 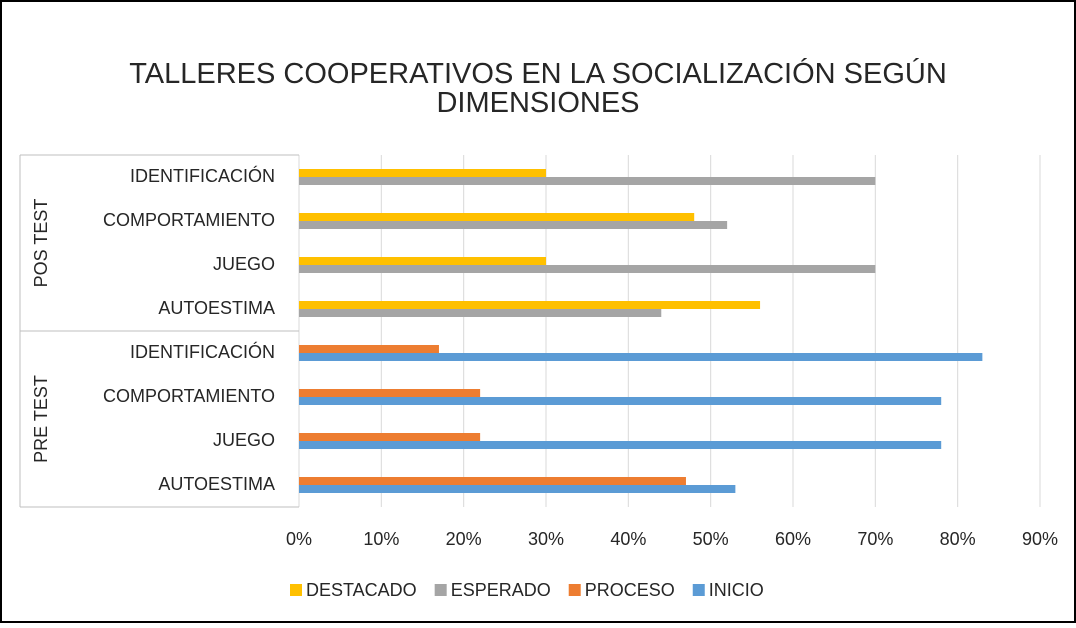 What do you see at coordinates (958, 539) in the screenshot?
I see `x-tick-label: 80%` at bounding box center [958, 539].